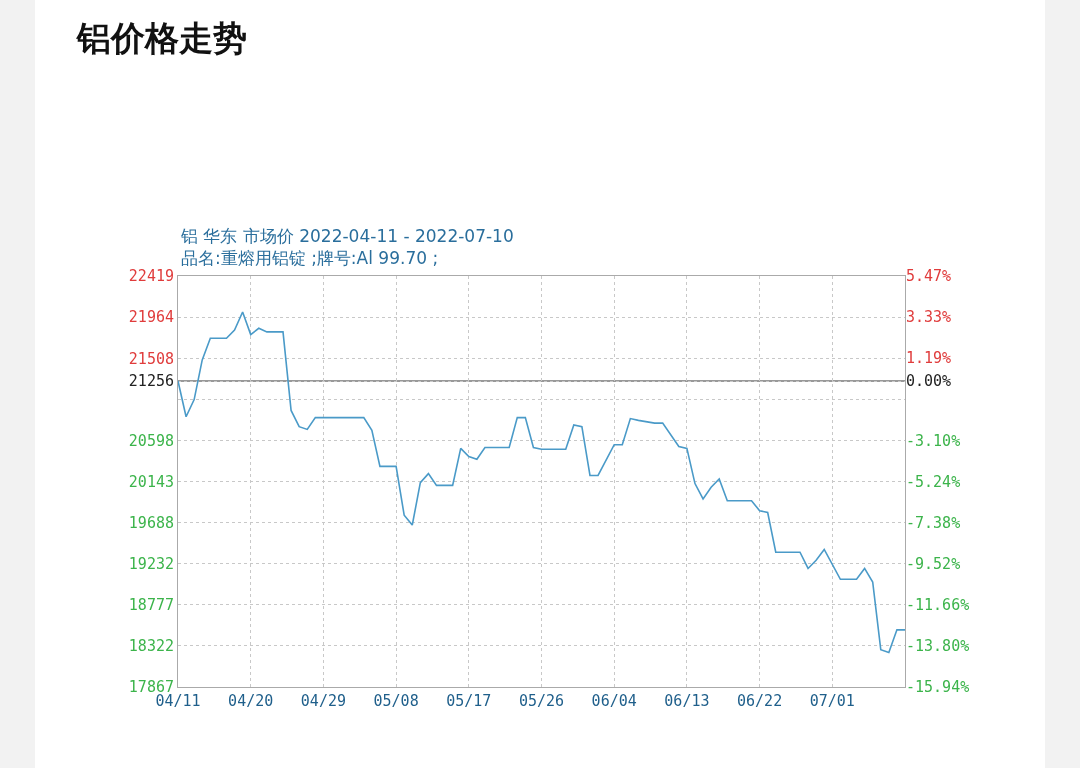 The image size is (1080, 768). I want to click on x-tick-label: 04/20, so click(251, 701).